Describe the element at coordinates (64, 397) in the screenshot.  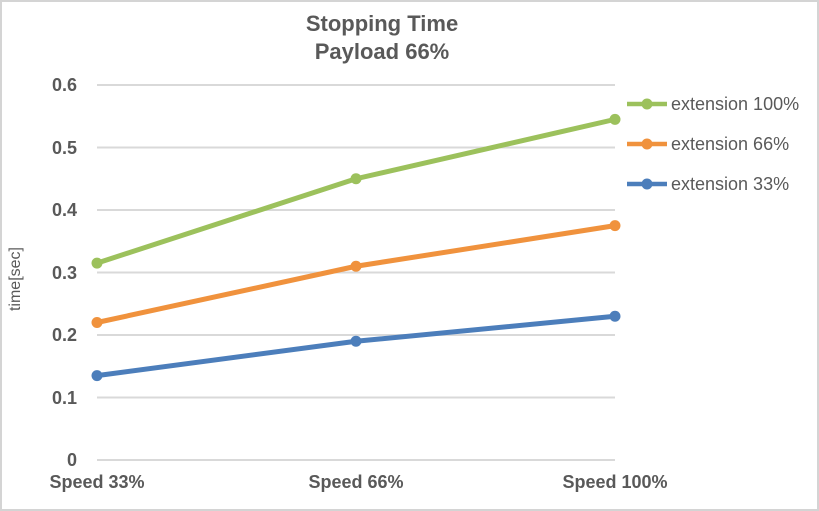
I see `y-tick-label: 0.1` at that location.